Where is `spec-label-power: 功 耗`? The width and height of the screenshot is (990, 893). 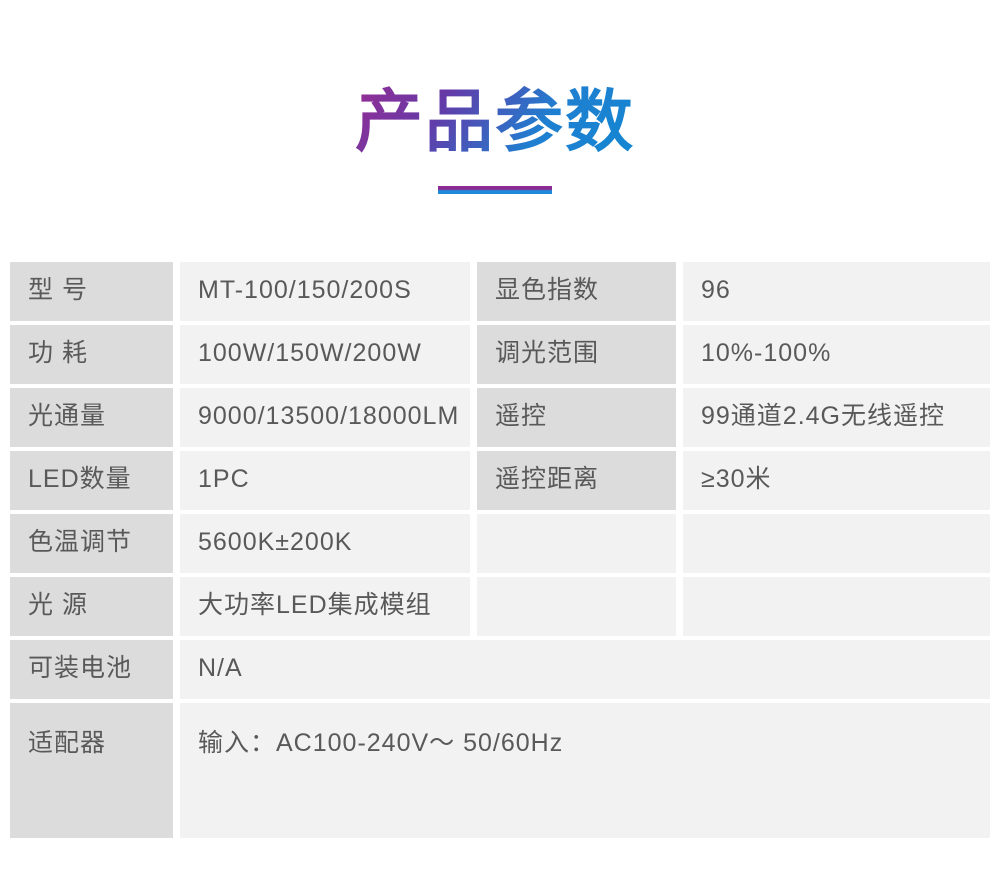
spec-label-power: 功 耗 is located at coordinates (91, 354).